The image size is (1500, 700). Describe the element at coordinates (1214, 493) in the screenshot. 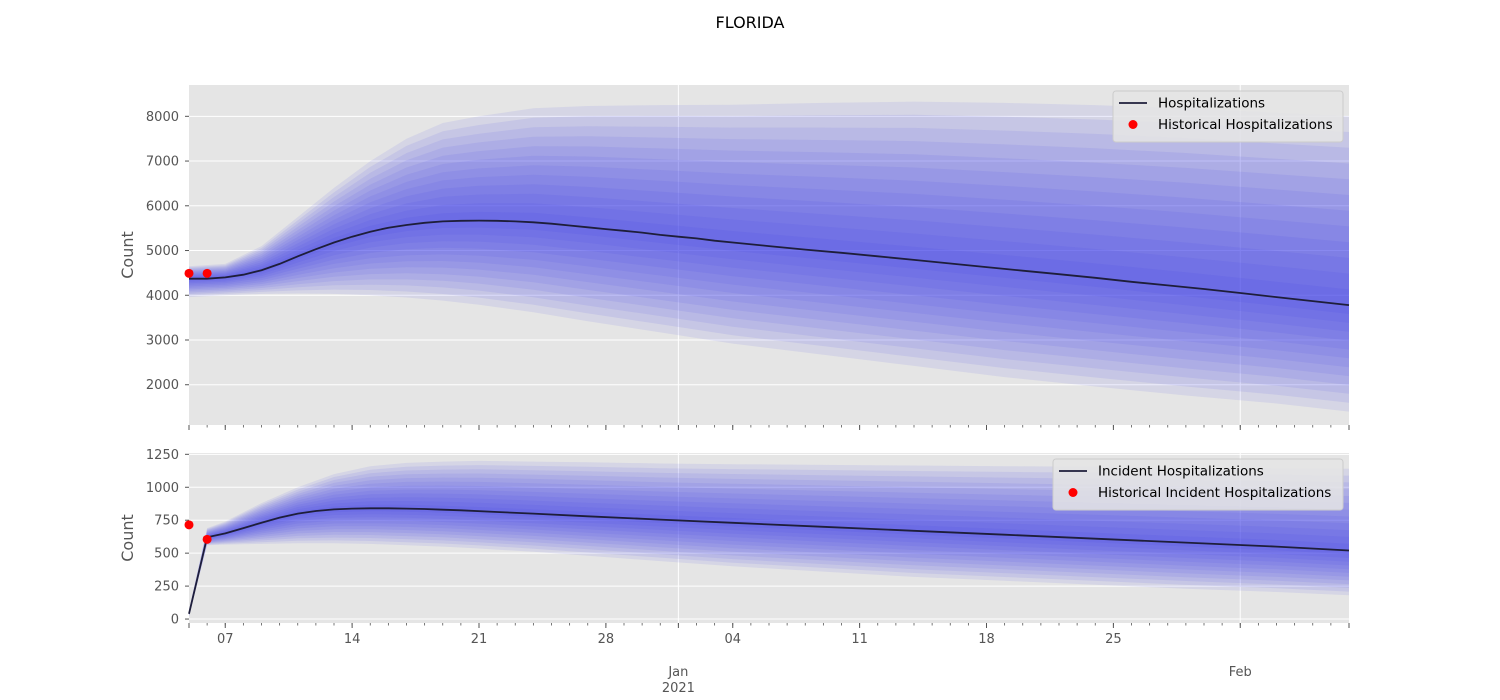

I see `legend-entry-label: Historical Incident Hospitalizations` at that location.